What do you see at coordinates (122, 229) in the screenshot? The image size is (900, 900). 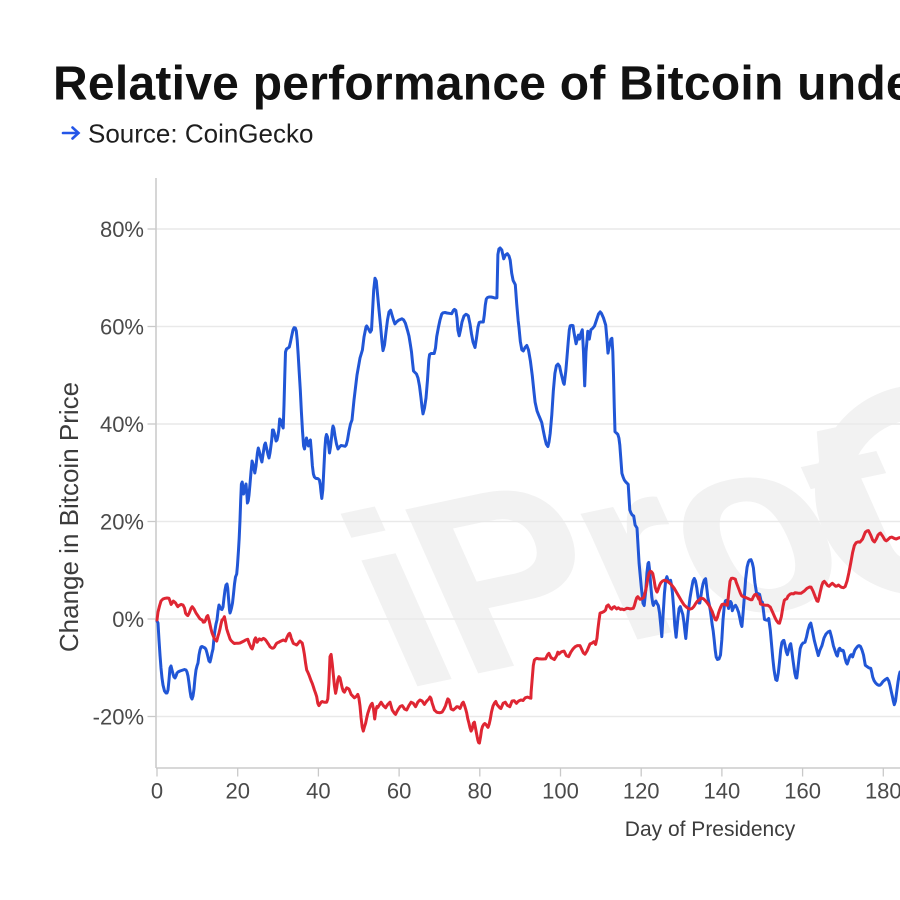 I see `svg-text: 80%` at bounding box center [122, 229].